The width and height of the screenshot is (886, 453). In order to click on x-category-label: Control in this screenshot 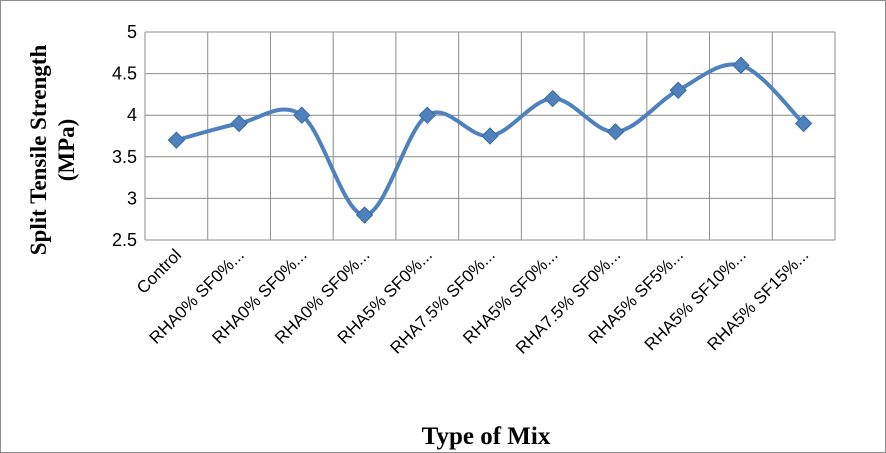, I will do `click(159, 271)`.